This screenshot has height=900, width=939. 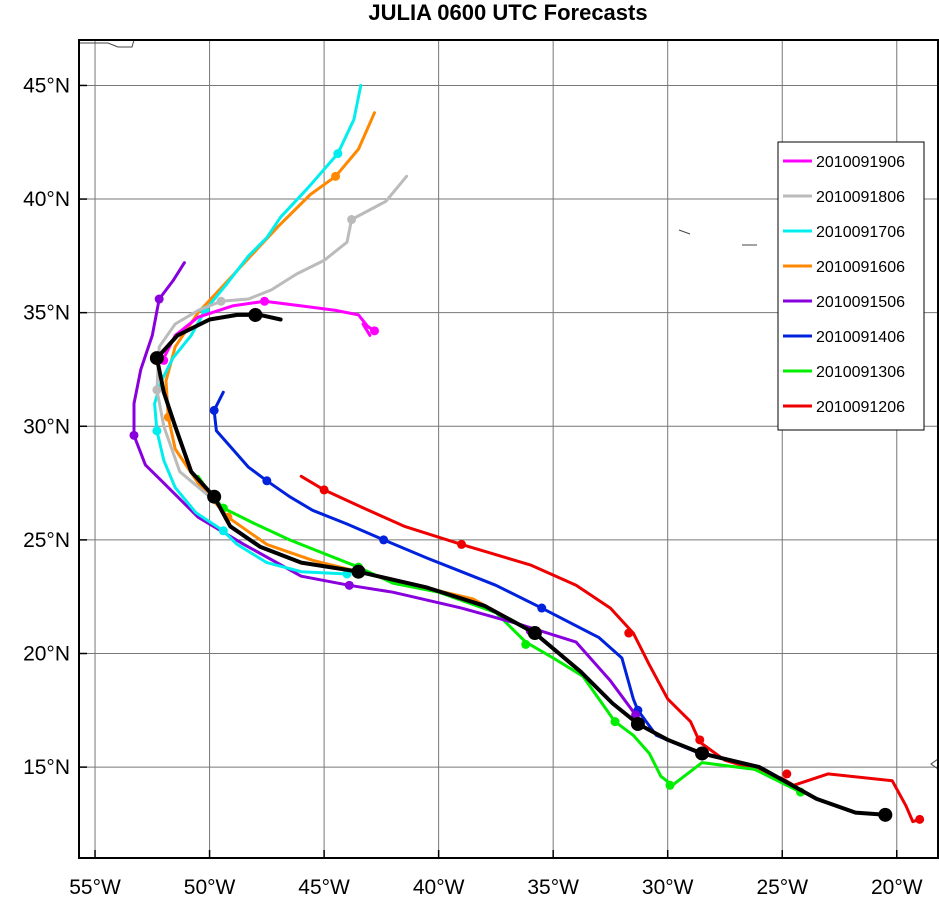 What do you see at coordinates (553, 887) in the screenshot?
I see `x-tick-label-4: 35°W` at bounding box center [553, 887].